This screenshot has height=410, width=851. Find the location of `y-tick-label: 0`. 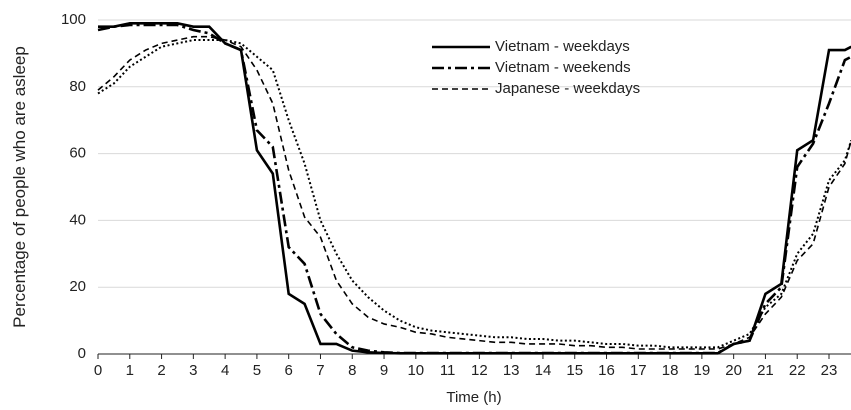

y-tick-label: 0 is located at coordinates (82, 353).